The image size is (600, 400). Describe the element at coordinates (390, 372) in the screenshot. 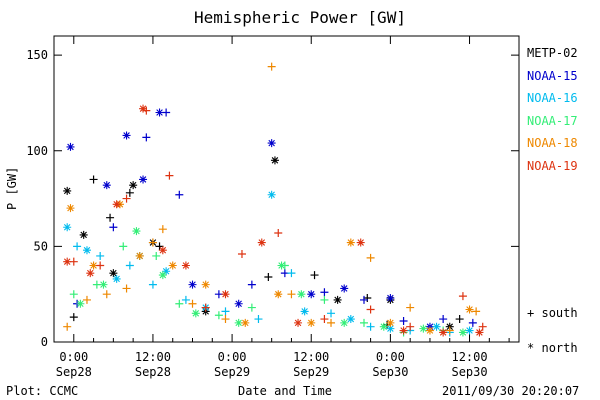

I see `x-tick-date-4: Sep30` at that location.